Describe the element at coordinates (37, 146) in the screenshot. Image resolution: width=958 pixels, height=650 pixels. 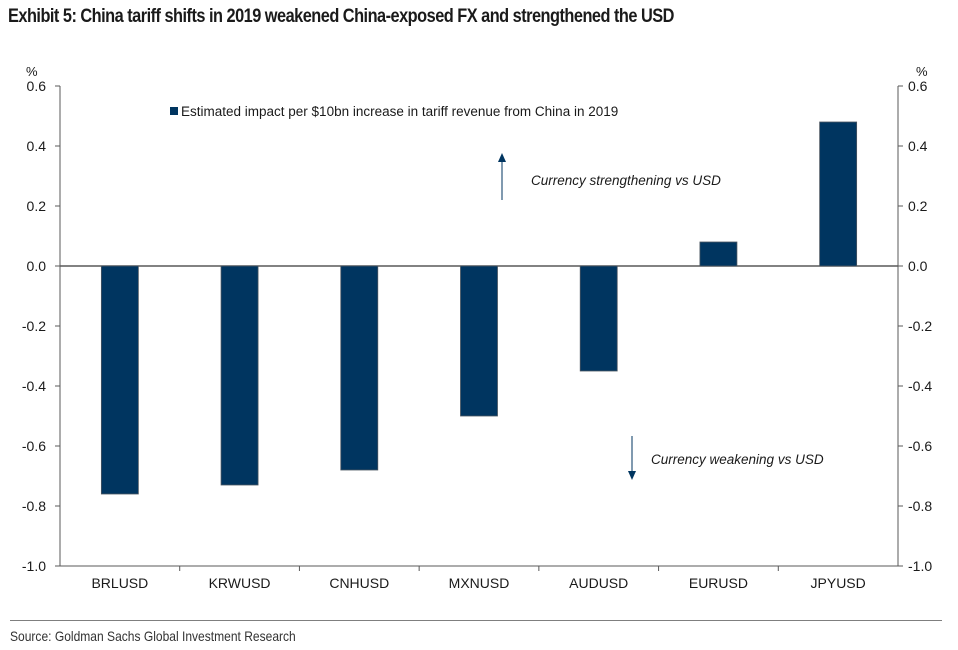
I see `left-y-tick-label: 0.4` at that location.